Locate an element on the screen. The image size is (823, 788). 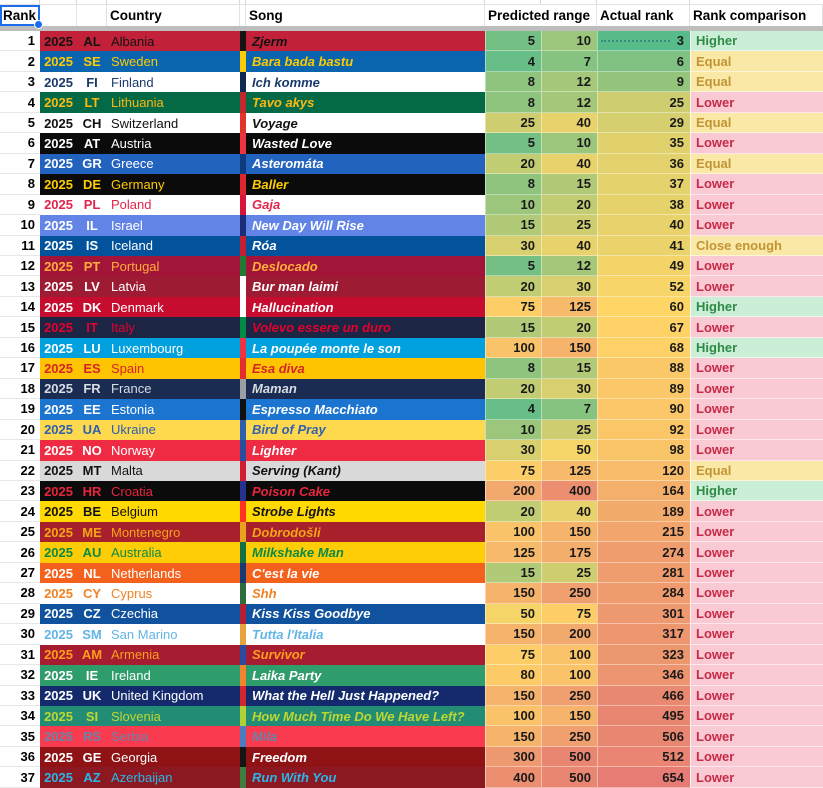
cell-actual-rank: 654 is located at coordinates (643, 777).